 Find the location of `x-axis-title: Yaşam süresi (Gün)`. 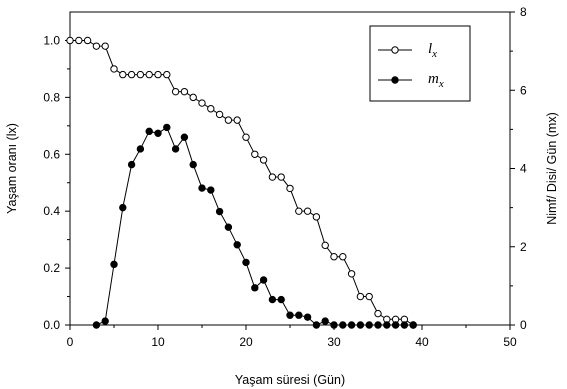

x-axis-title: Yaşam süresi (Gün) is located at coordinates (290, 380).